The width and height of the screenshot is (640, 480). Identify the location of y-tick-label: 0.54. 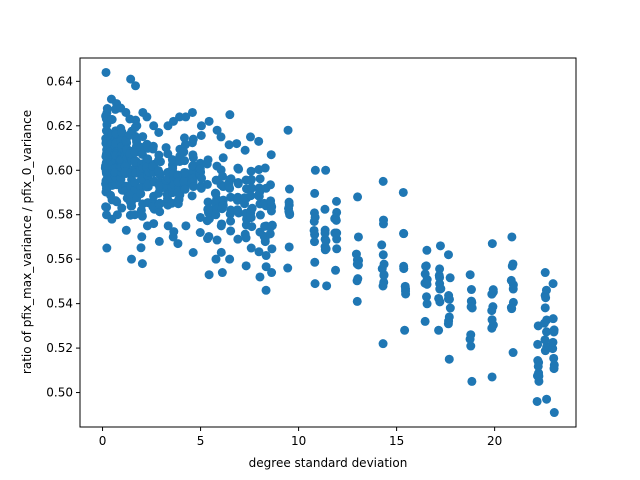
(59, 304).